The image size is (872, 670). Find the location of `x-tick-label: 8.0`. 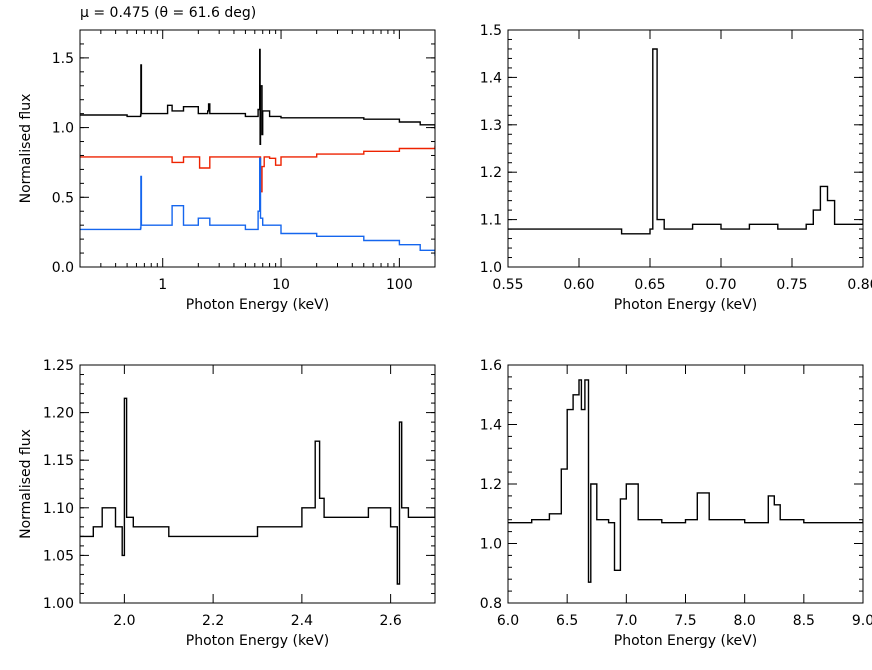

x-tick-label: 8.0 is located at coordinates (745, 621).